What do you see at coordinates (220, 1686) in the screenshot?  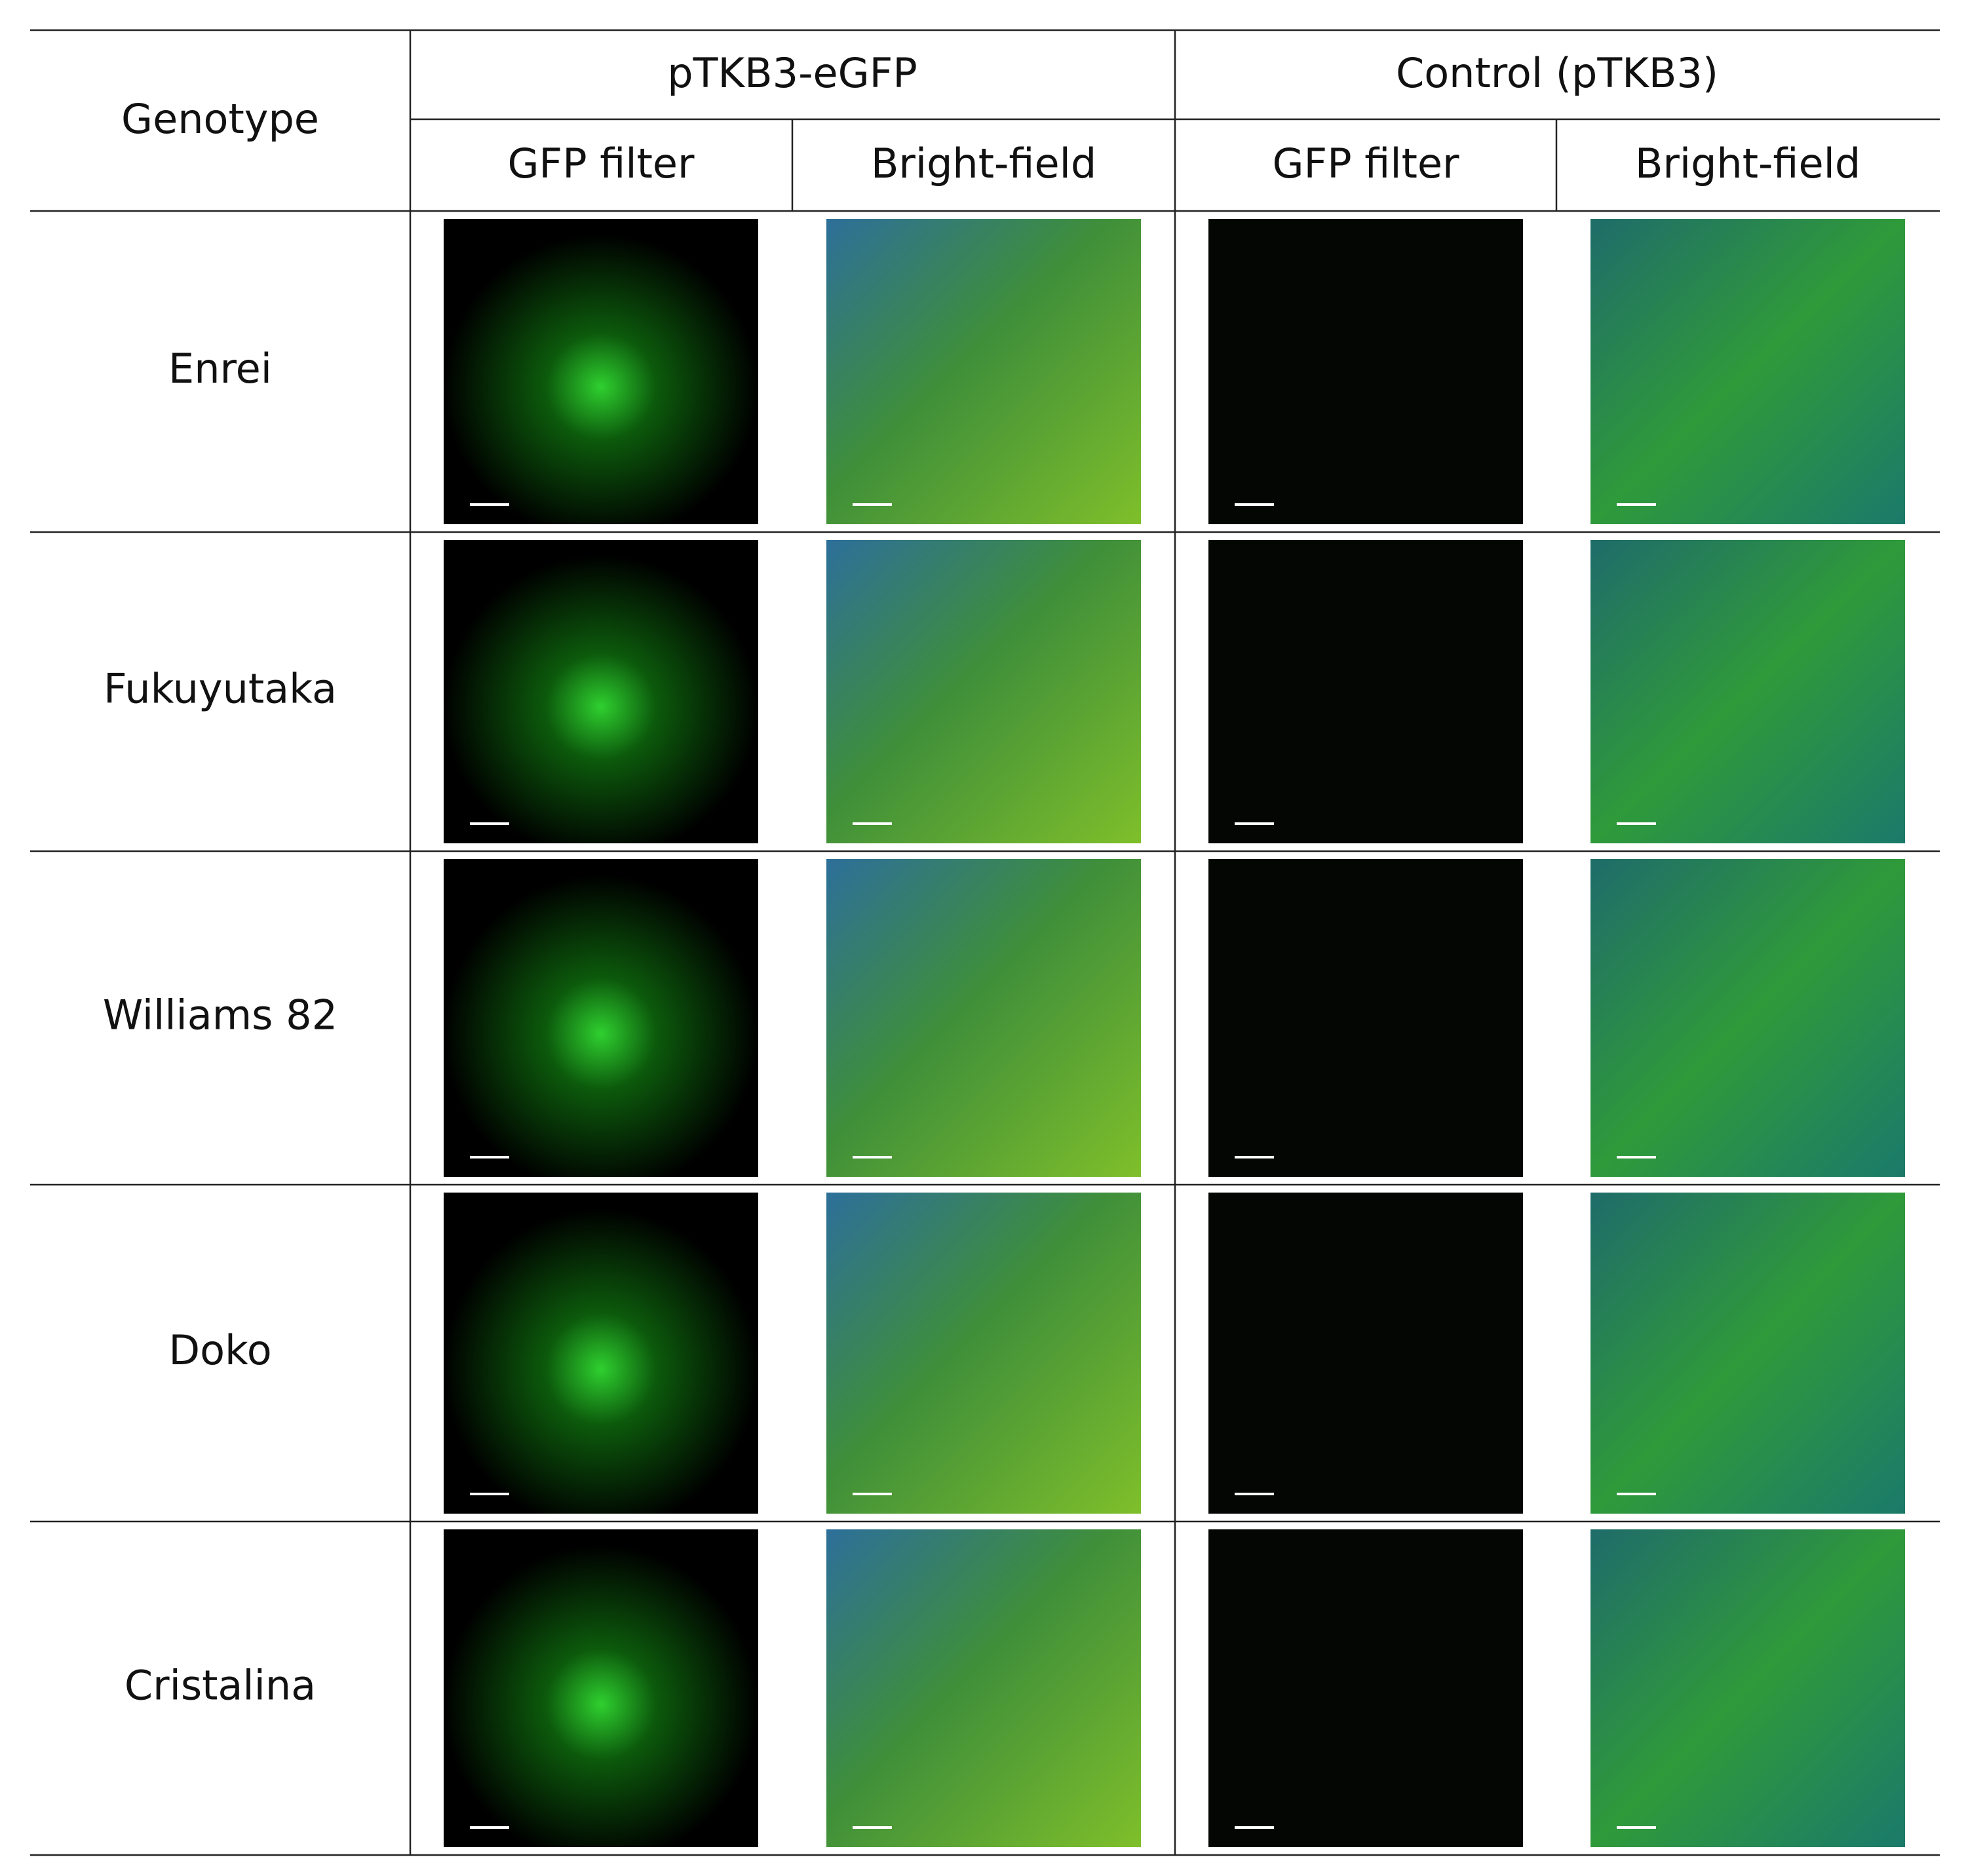 I see `genotype-name: Cristalina` at bounding box center [220, 1686].